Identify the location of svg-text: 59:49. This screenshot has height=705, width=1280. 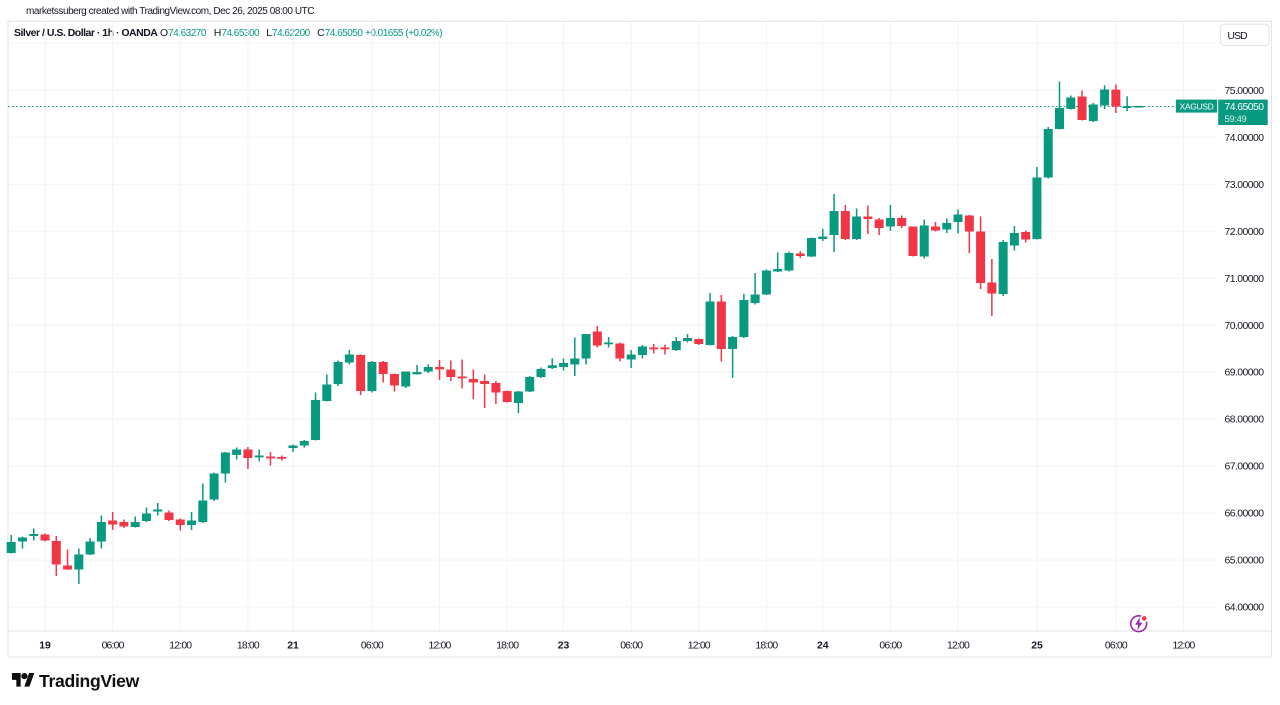
(1236, 118).